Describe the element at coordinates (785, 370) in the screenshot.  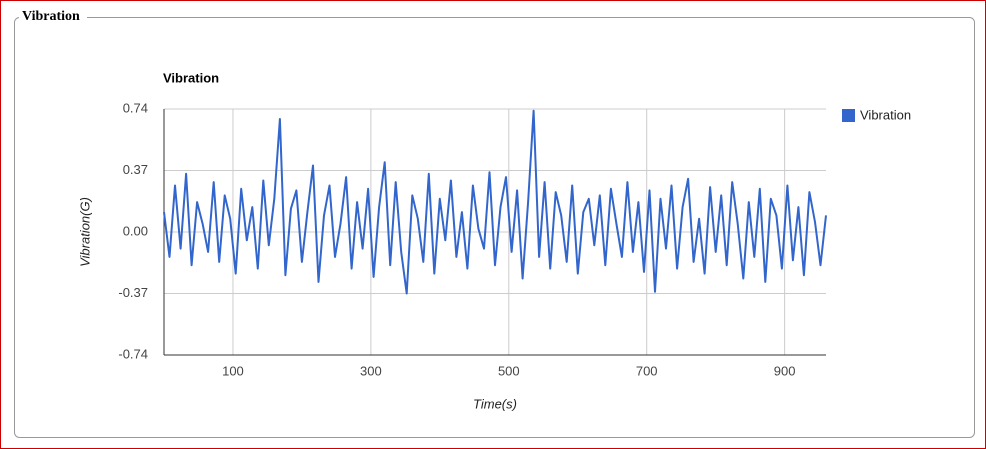
I see `x-tick-label: 900` at that location.